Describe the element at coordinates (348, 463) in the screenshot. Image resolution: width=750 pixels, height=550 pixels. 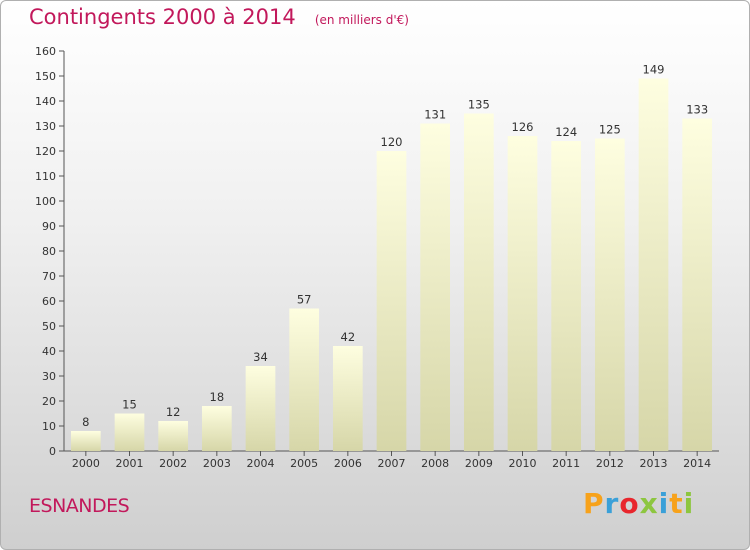
I see `x-tick-label-2006: 2006` at that location.